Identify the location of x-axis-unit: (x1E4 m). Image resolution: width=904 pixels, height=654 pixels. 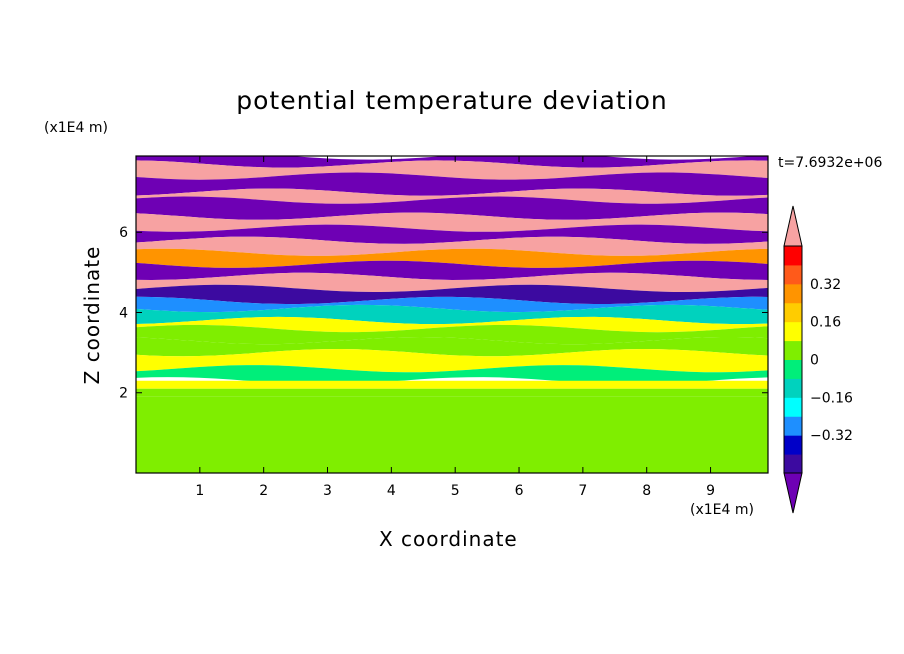
(722, 510).